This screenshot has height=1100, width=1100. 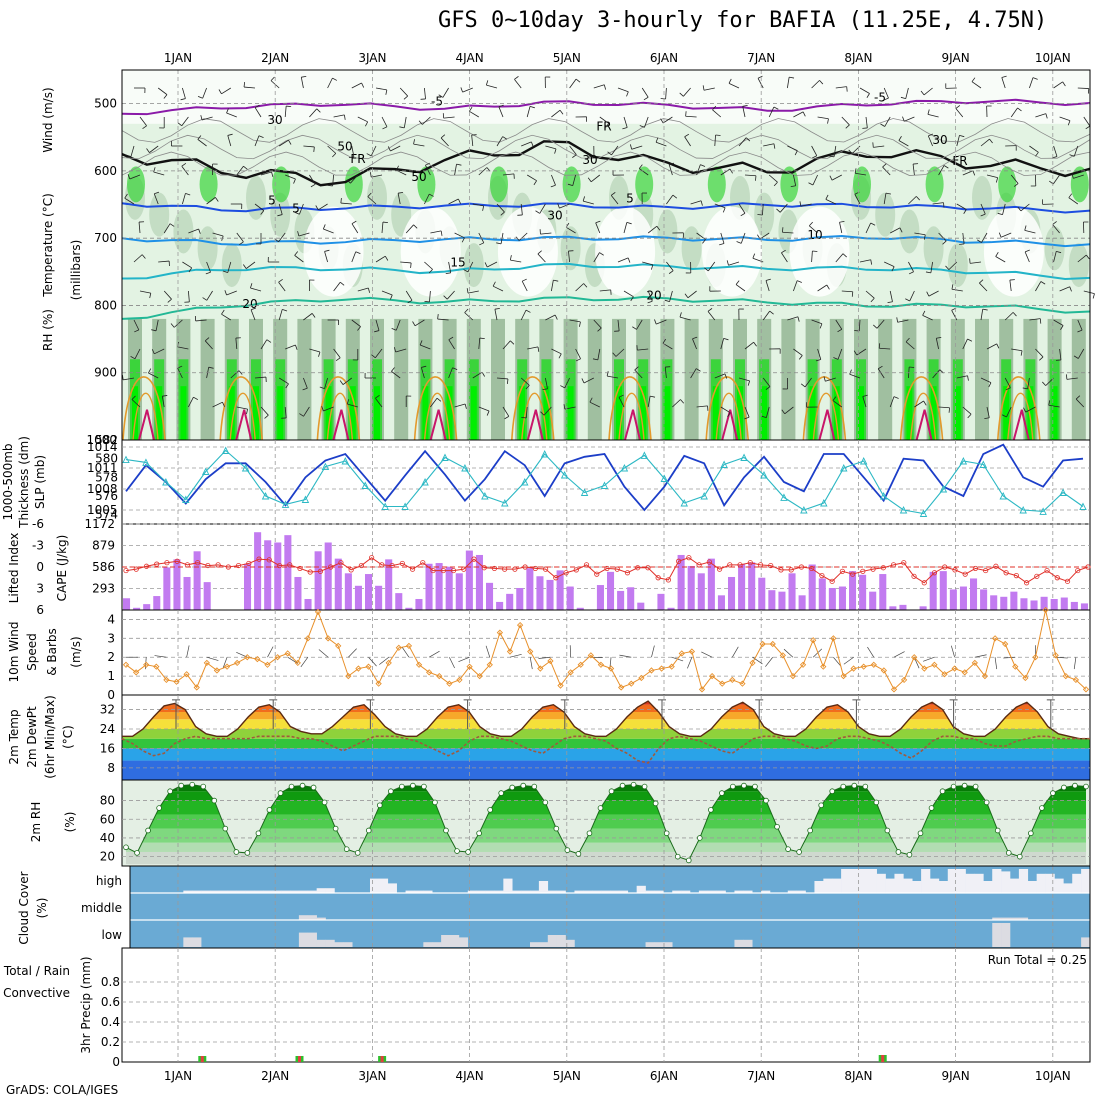 I want to click on upper-wind-label: Wind (m/s), so click(x=48, y=119).